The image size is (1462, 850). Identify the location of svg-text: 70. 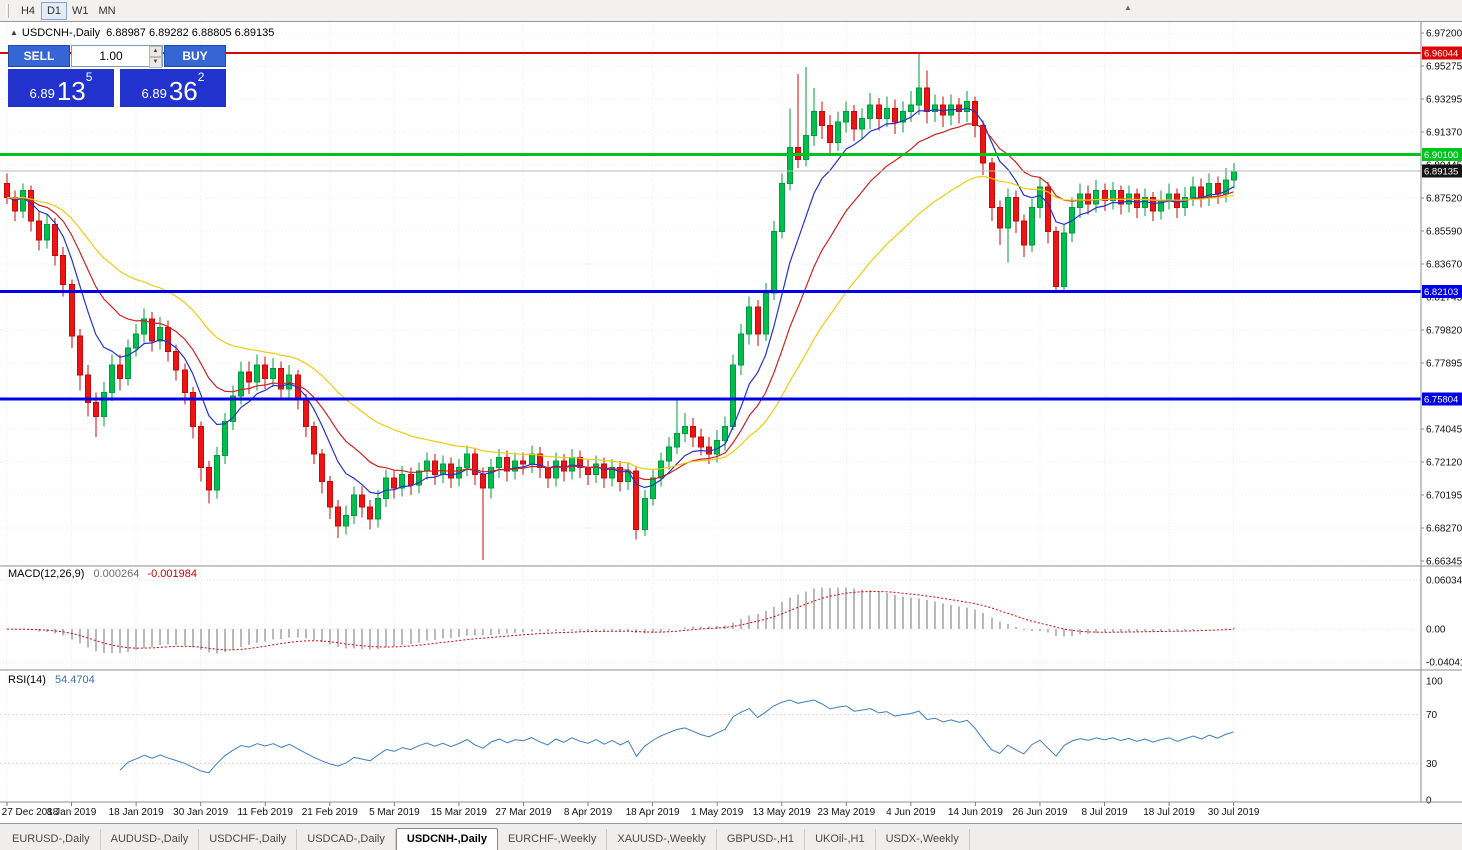
(1432, 715).